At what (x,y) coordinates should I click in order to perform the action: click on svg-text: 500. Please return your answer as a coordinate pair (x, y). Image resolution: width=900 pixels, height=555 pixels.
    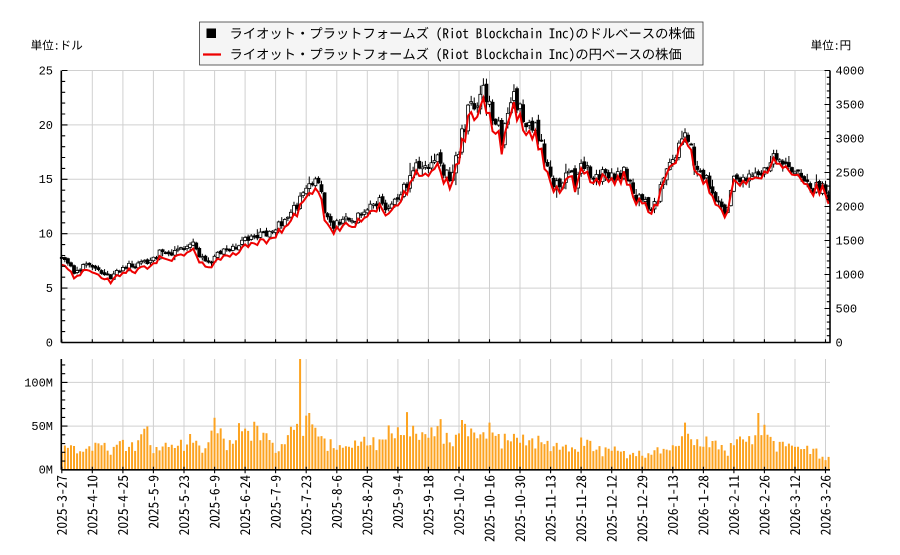
    Looking at the image, I should click on (847, 309).